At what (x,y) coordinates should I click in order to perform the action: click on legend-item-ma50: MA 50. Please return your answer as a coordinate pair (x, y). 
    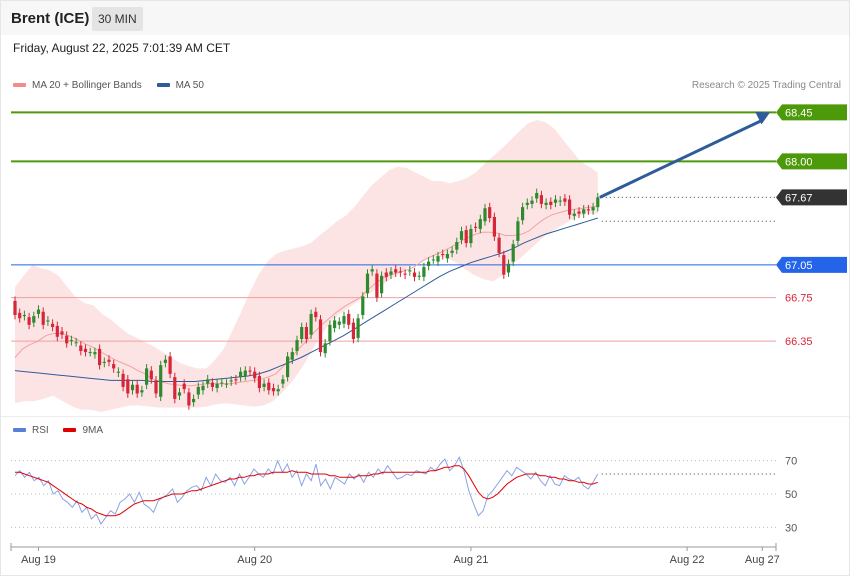
    Looking at the image, I should click on (180, 85).